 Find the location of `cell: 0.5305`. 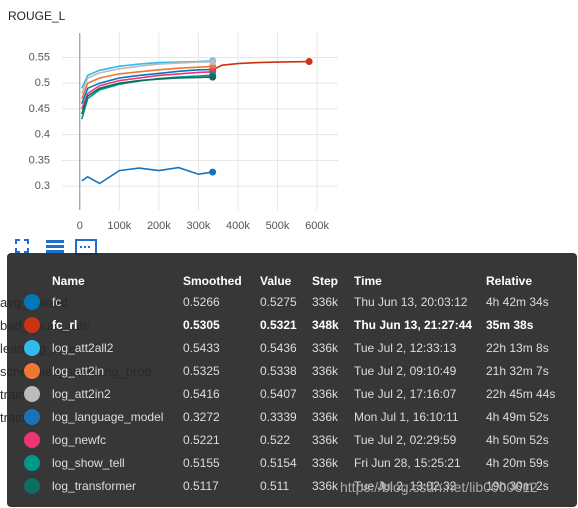

cell: 0.5305 is located at coordinates (201, 325).